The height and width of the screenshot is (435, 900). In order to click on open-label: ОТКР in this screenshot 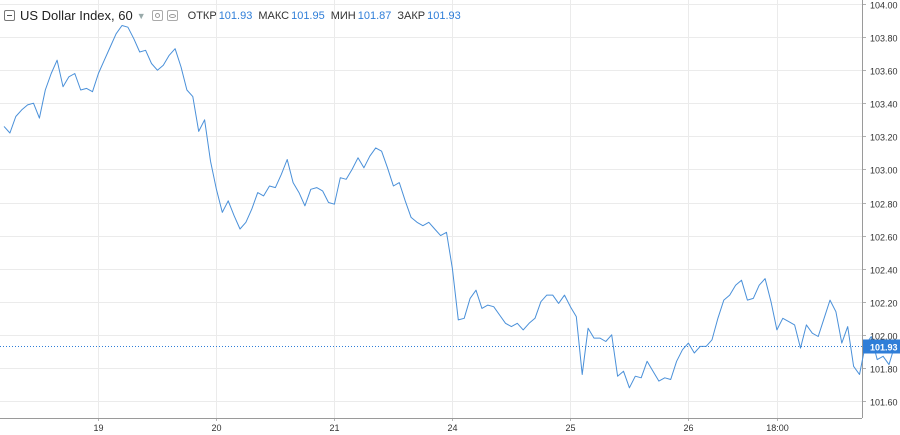, I will do `click(202, 15)`.